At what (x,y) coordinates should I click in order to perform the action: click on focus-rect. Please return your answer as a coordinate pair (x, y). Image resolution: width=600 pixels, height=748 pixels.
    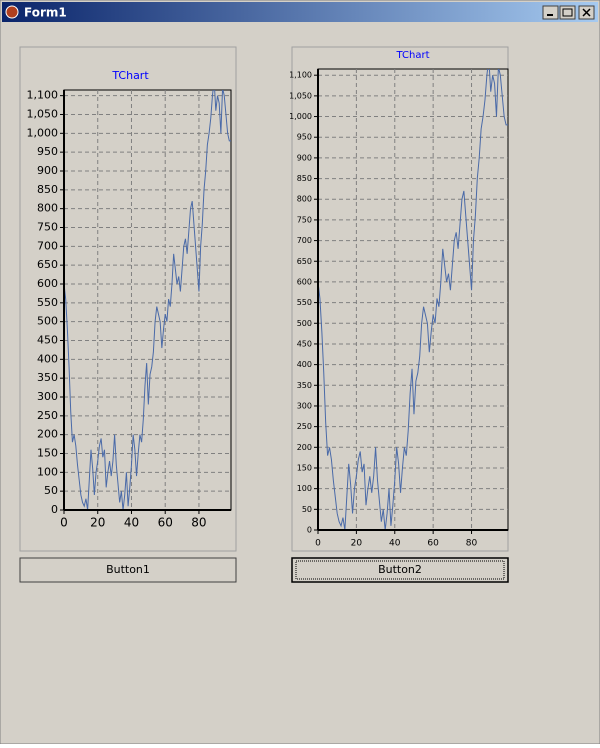
    Looking at the image, I should click on (400, 570).